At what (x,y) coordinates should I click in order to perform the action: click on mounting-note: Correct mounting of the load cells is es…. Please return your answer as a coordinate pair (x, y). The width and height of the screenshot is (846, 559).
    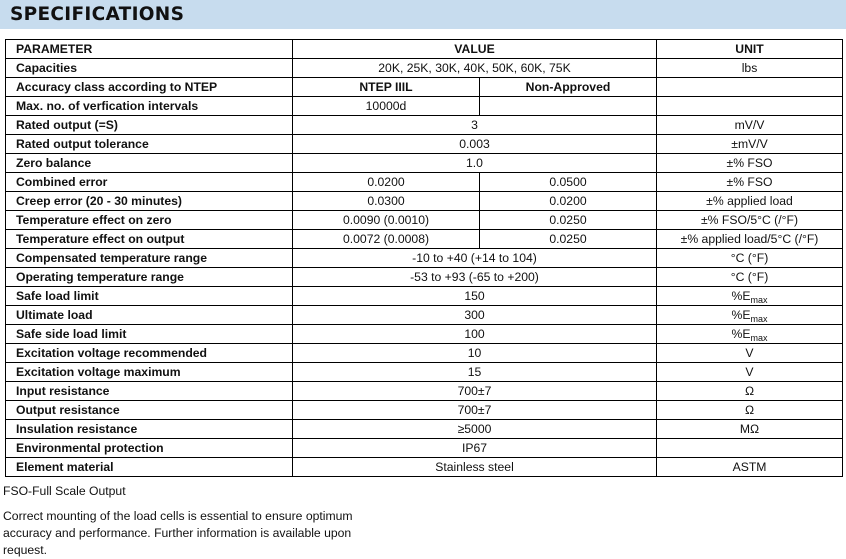
    Looking at the image, I should click on (178, 533).